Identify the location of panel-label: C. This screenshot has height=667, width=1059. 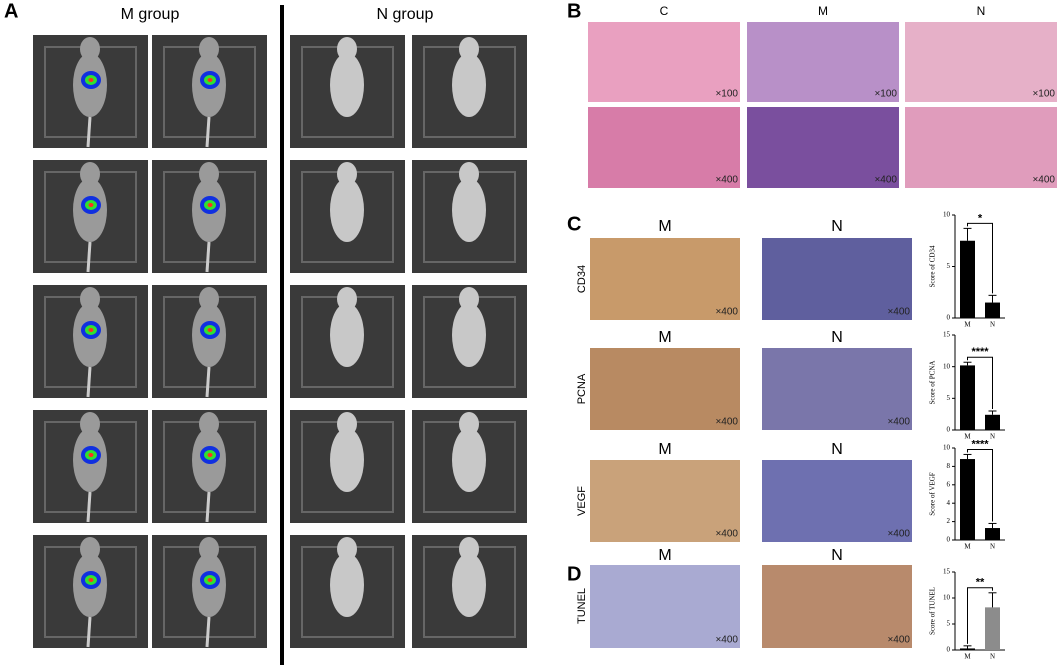
(574, 224).